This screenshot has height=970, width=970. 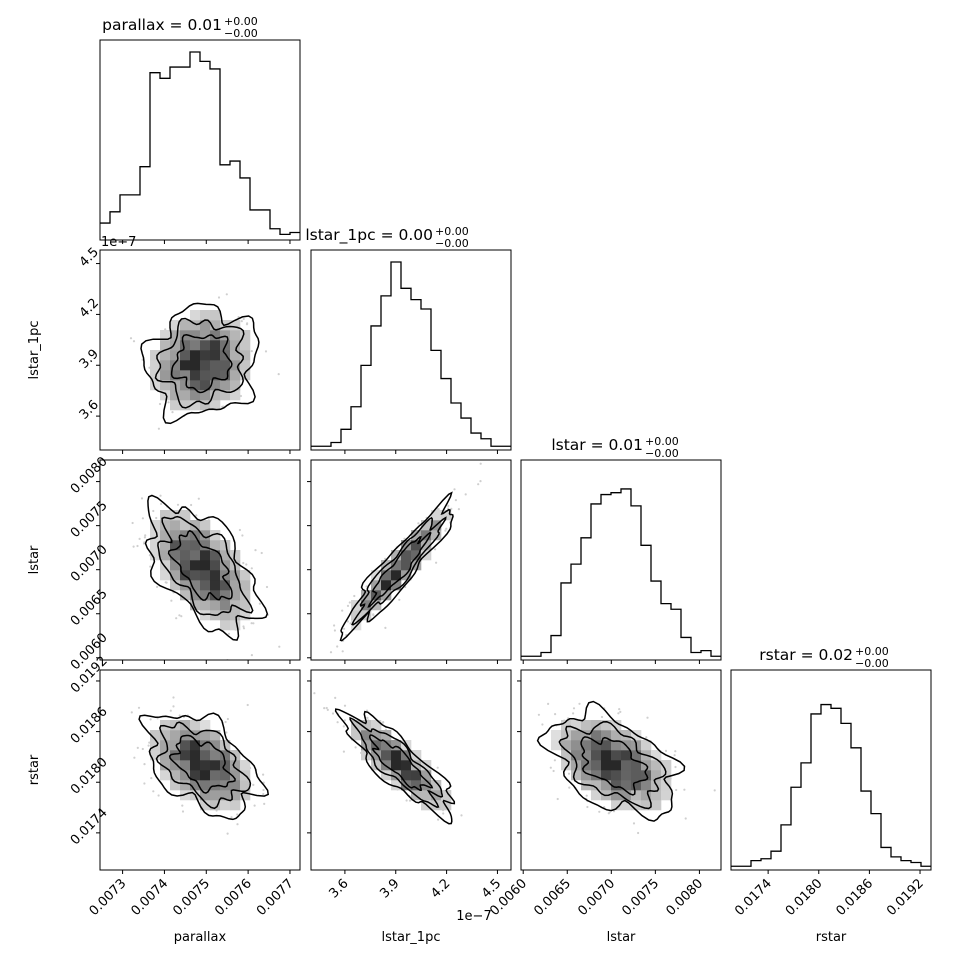 What do you see at coordinates (89, 725) in the screenshot?
I see `y-tick-label: 0.0186` at bounding box center [89, 725].